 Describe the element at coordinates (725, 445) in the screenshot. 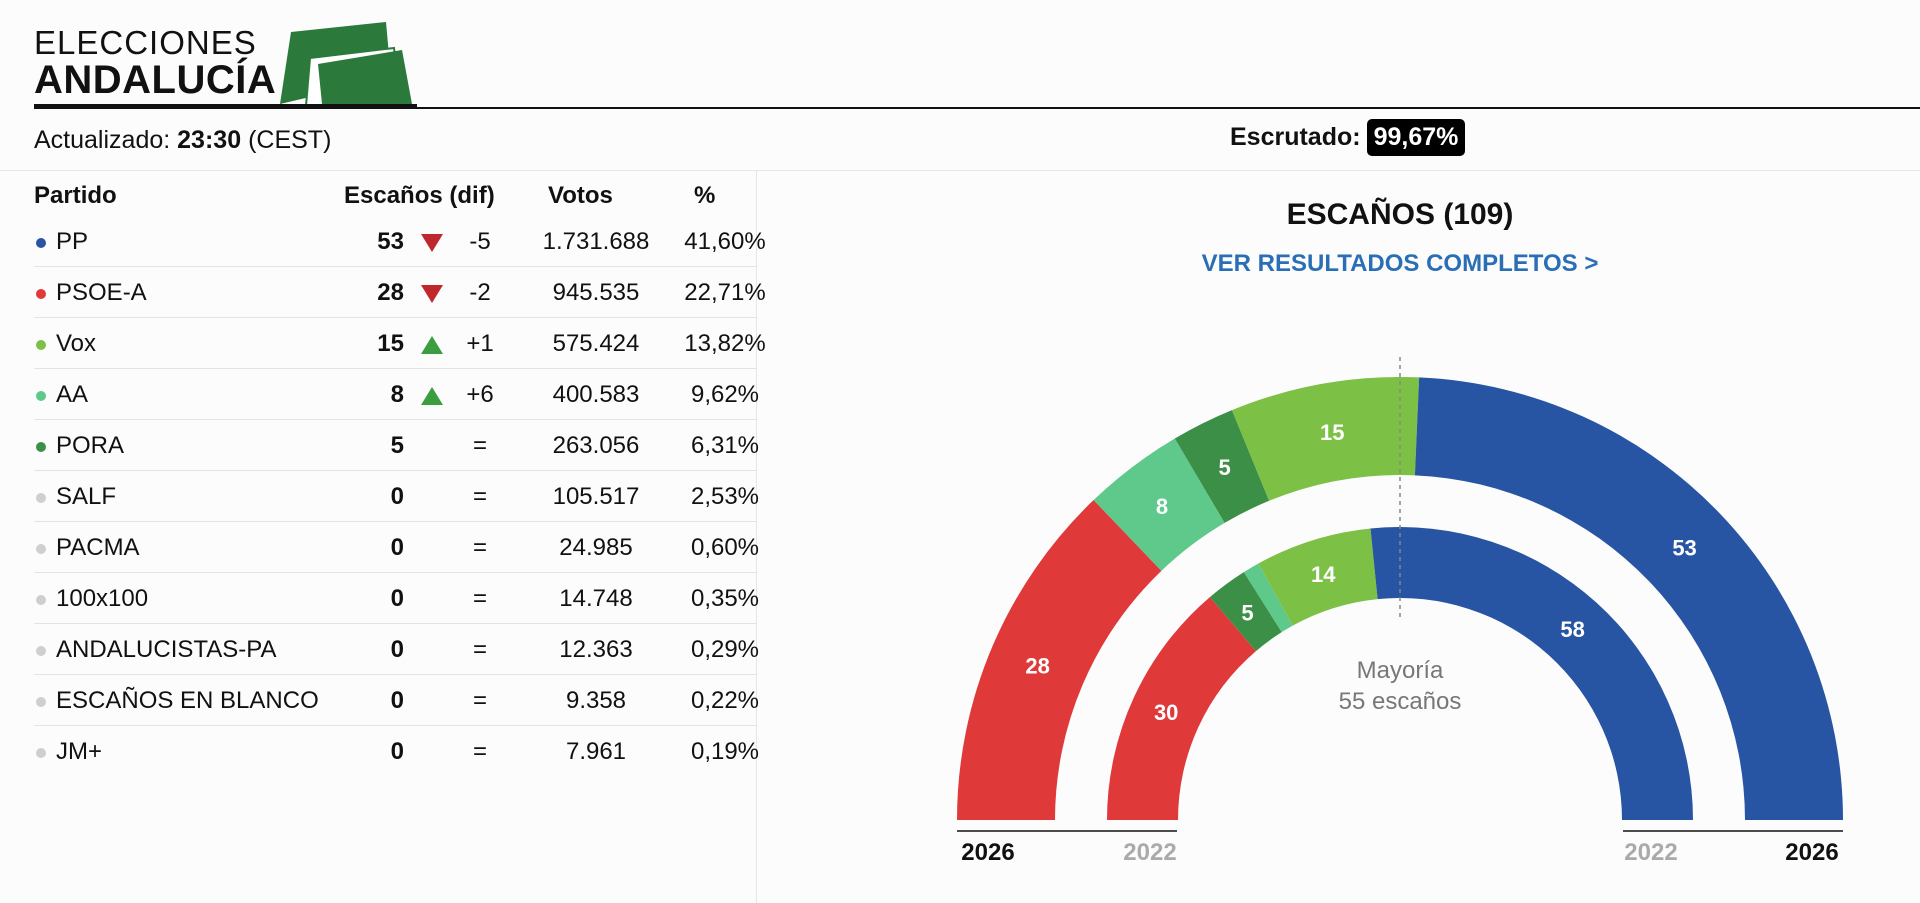

I see `party-pct: 6,31%` at that location.